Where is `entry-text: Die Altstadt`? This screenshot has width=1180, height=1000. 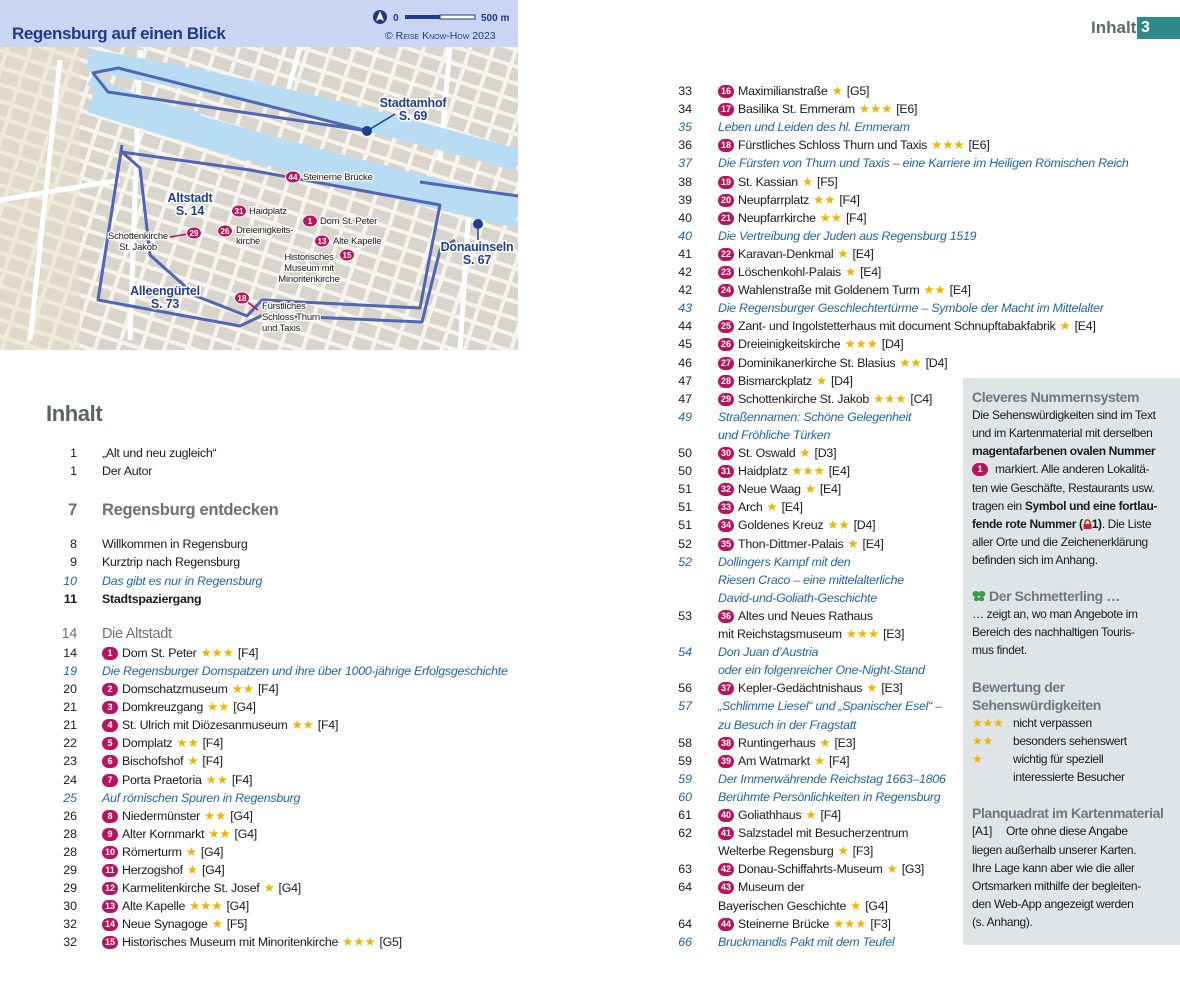
entry-text: Die Altstadt is located at coordinates (137, 633).